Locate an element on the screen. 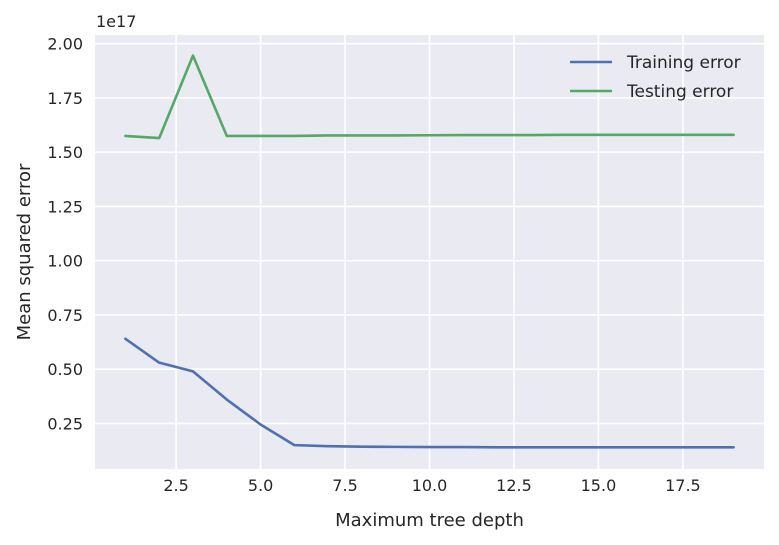 The width and height of the screenshot is (779, 545). x-tick-label: 5.0 is located at coordinates (260, 485).